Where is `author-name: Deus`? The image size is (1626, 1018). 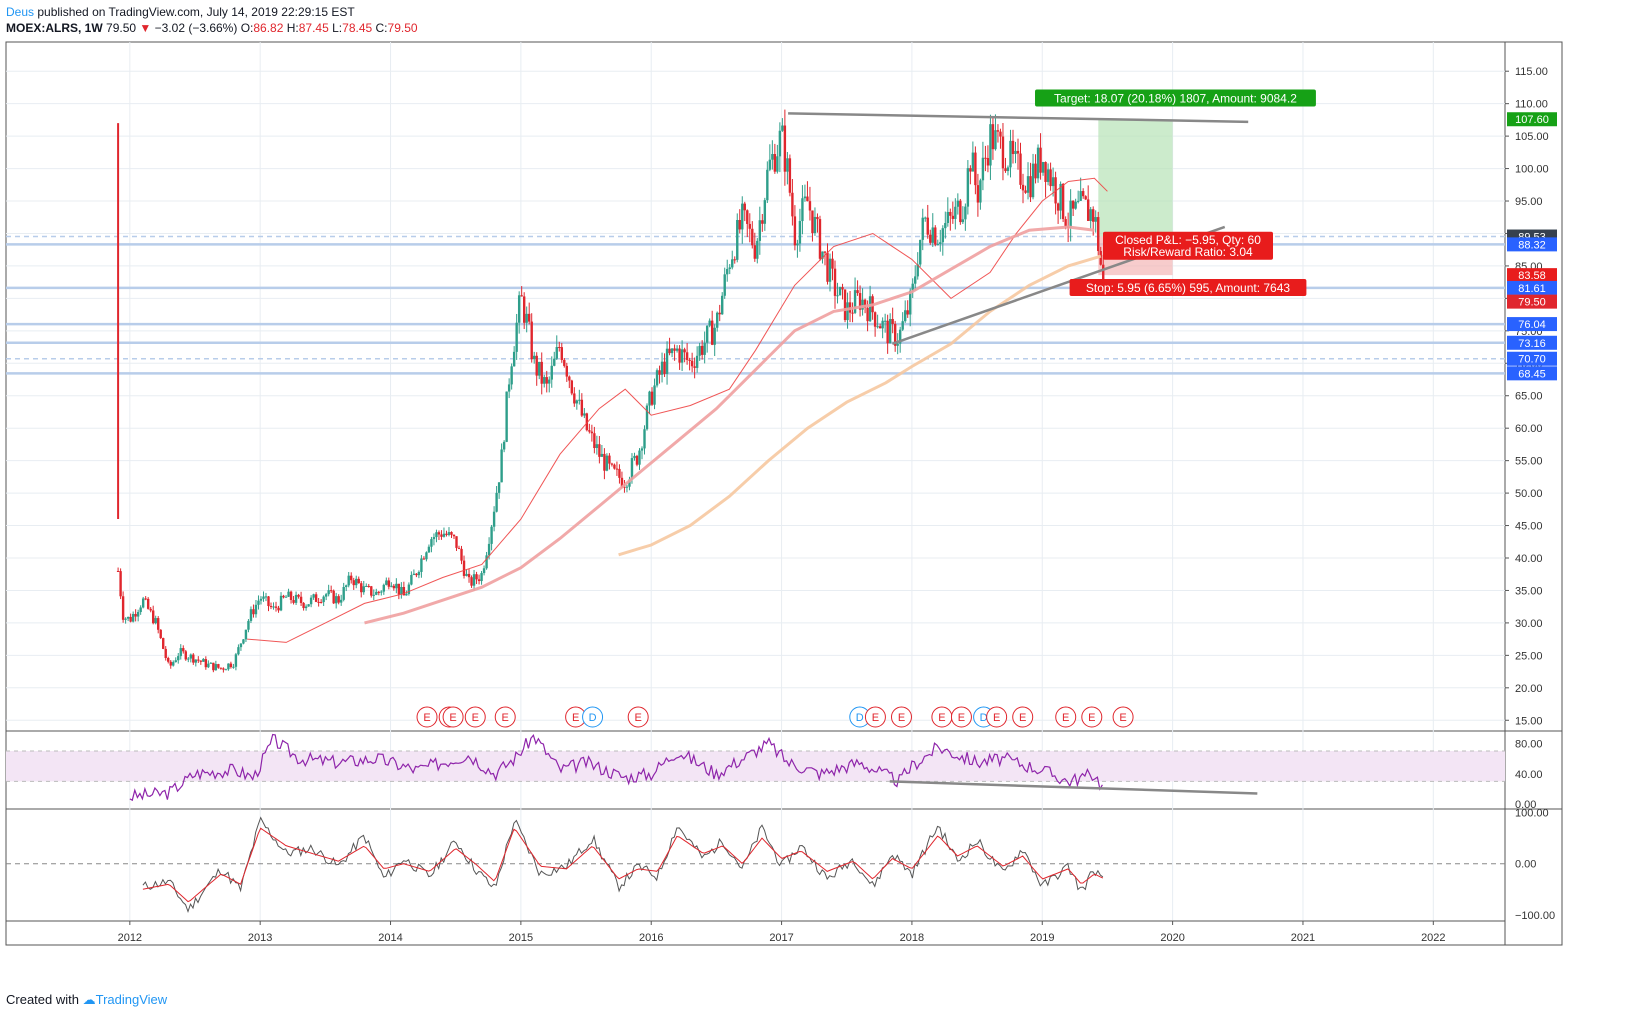 author-name: Deus is located at coordinates (20, 12).